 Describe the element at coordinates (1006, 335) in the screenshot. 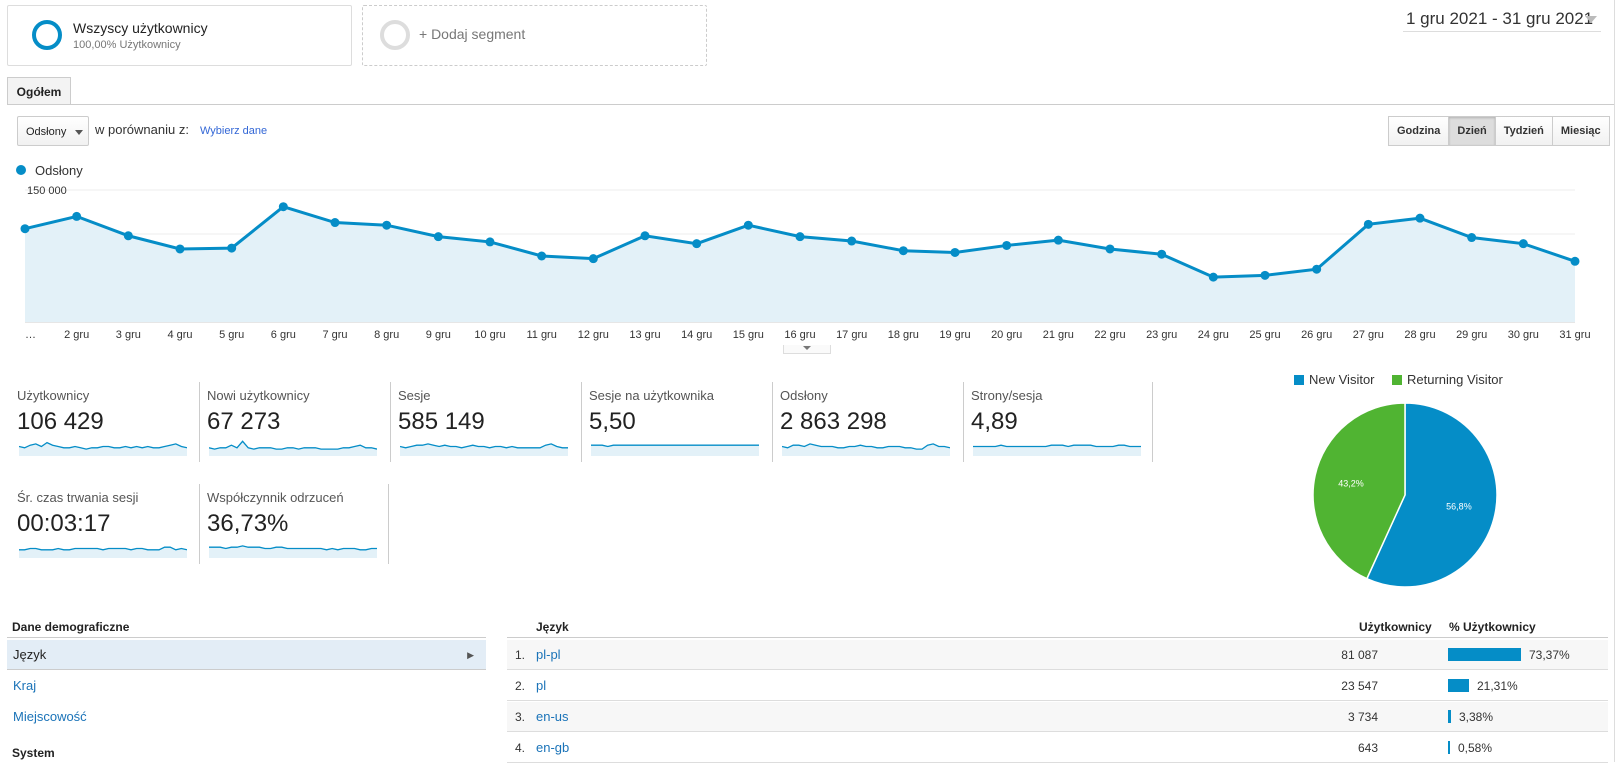

I see `x-tick-label: 20 gru` at that location.